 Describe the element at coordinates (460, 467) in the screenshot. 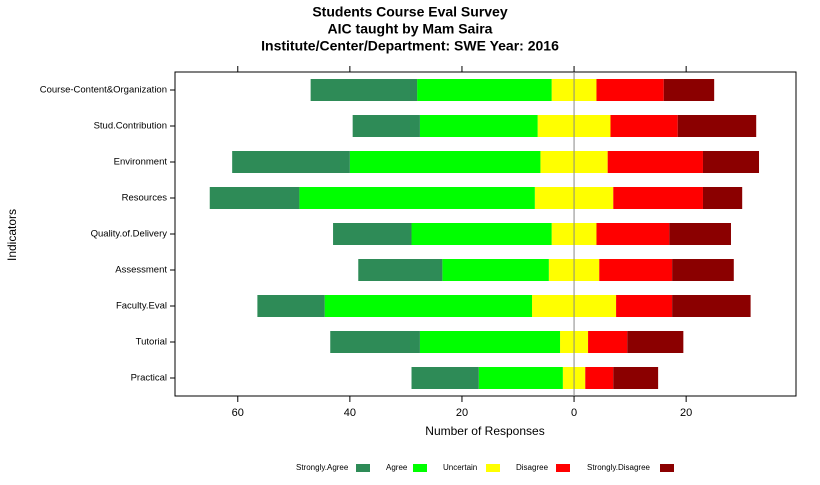

I see `legend-label: Uncertain` at that location.